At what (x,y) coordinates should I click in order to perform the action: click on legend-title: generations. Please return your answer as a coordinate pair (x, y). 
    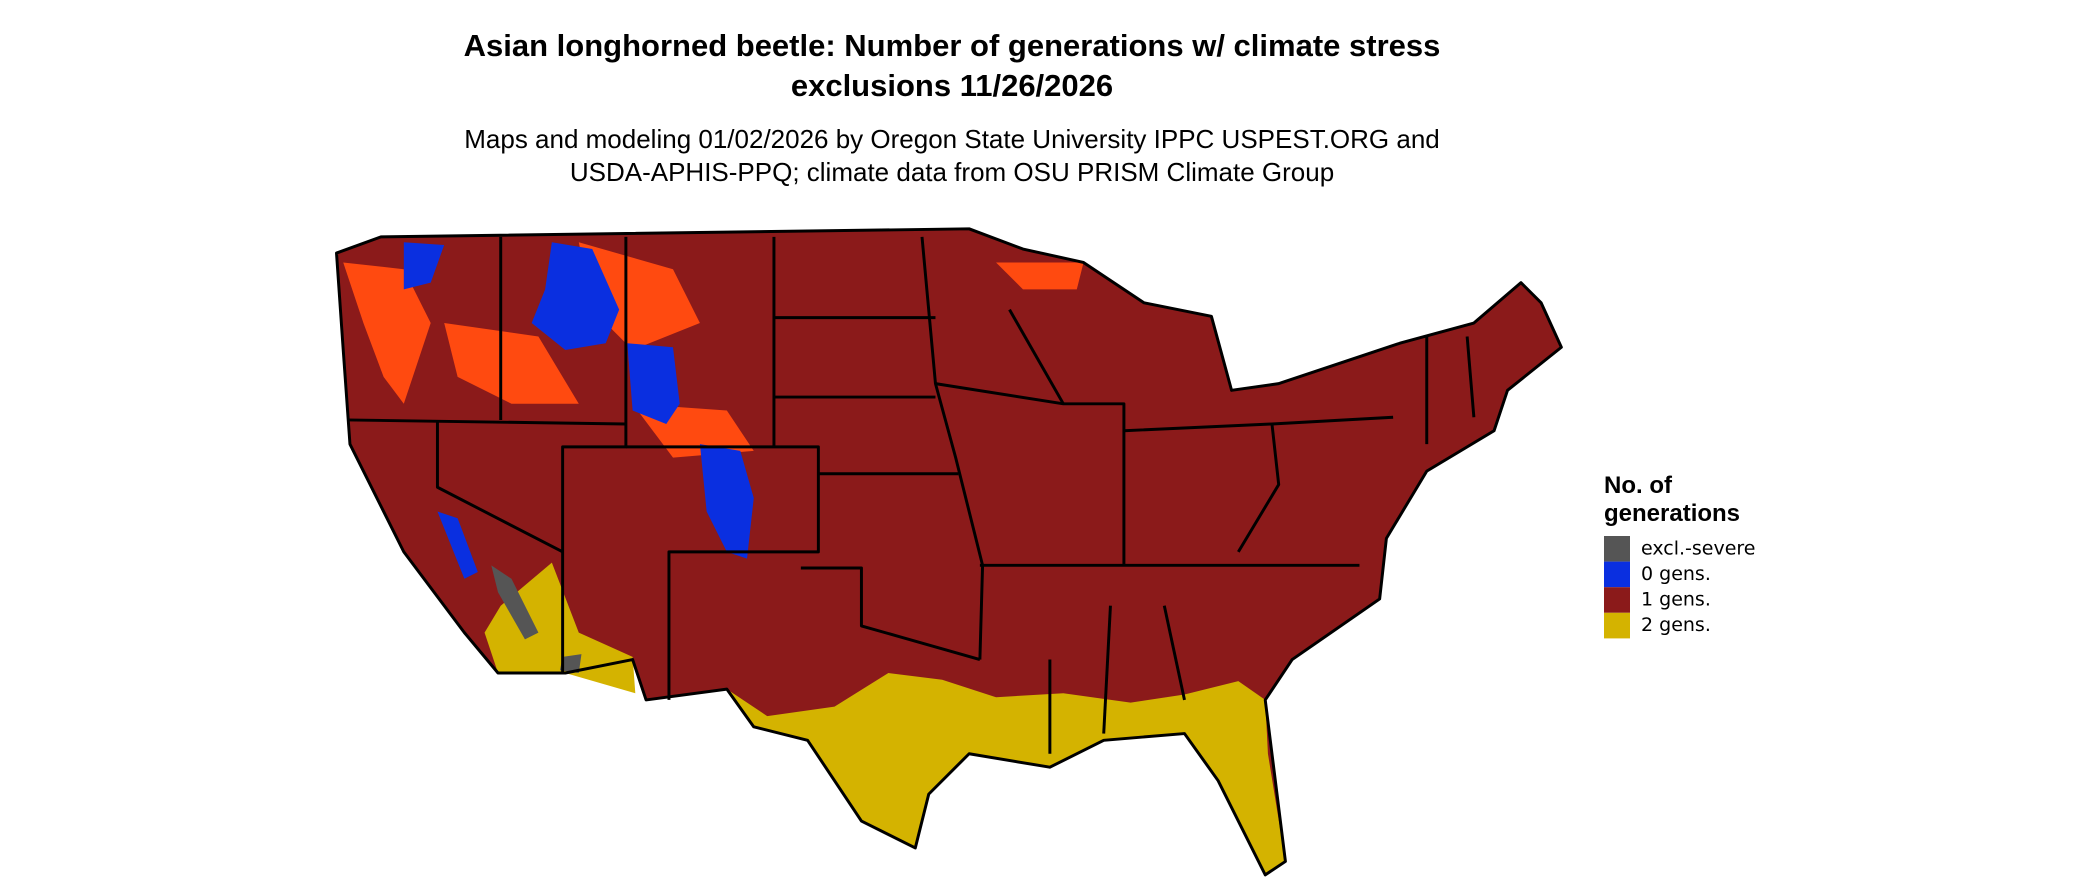
    Looking at the image, I should click on (1672, 513).